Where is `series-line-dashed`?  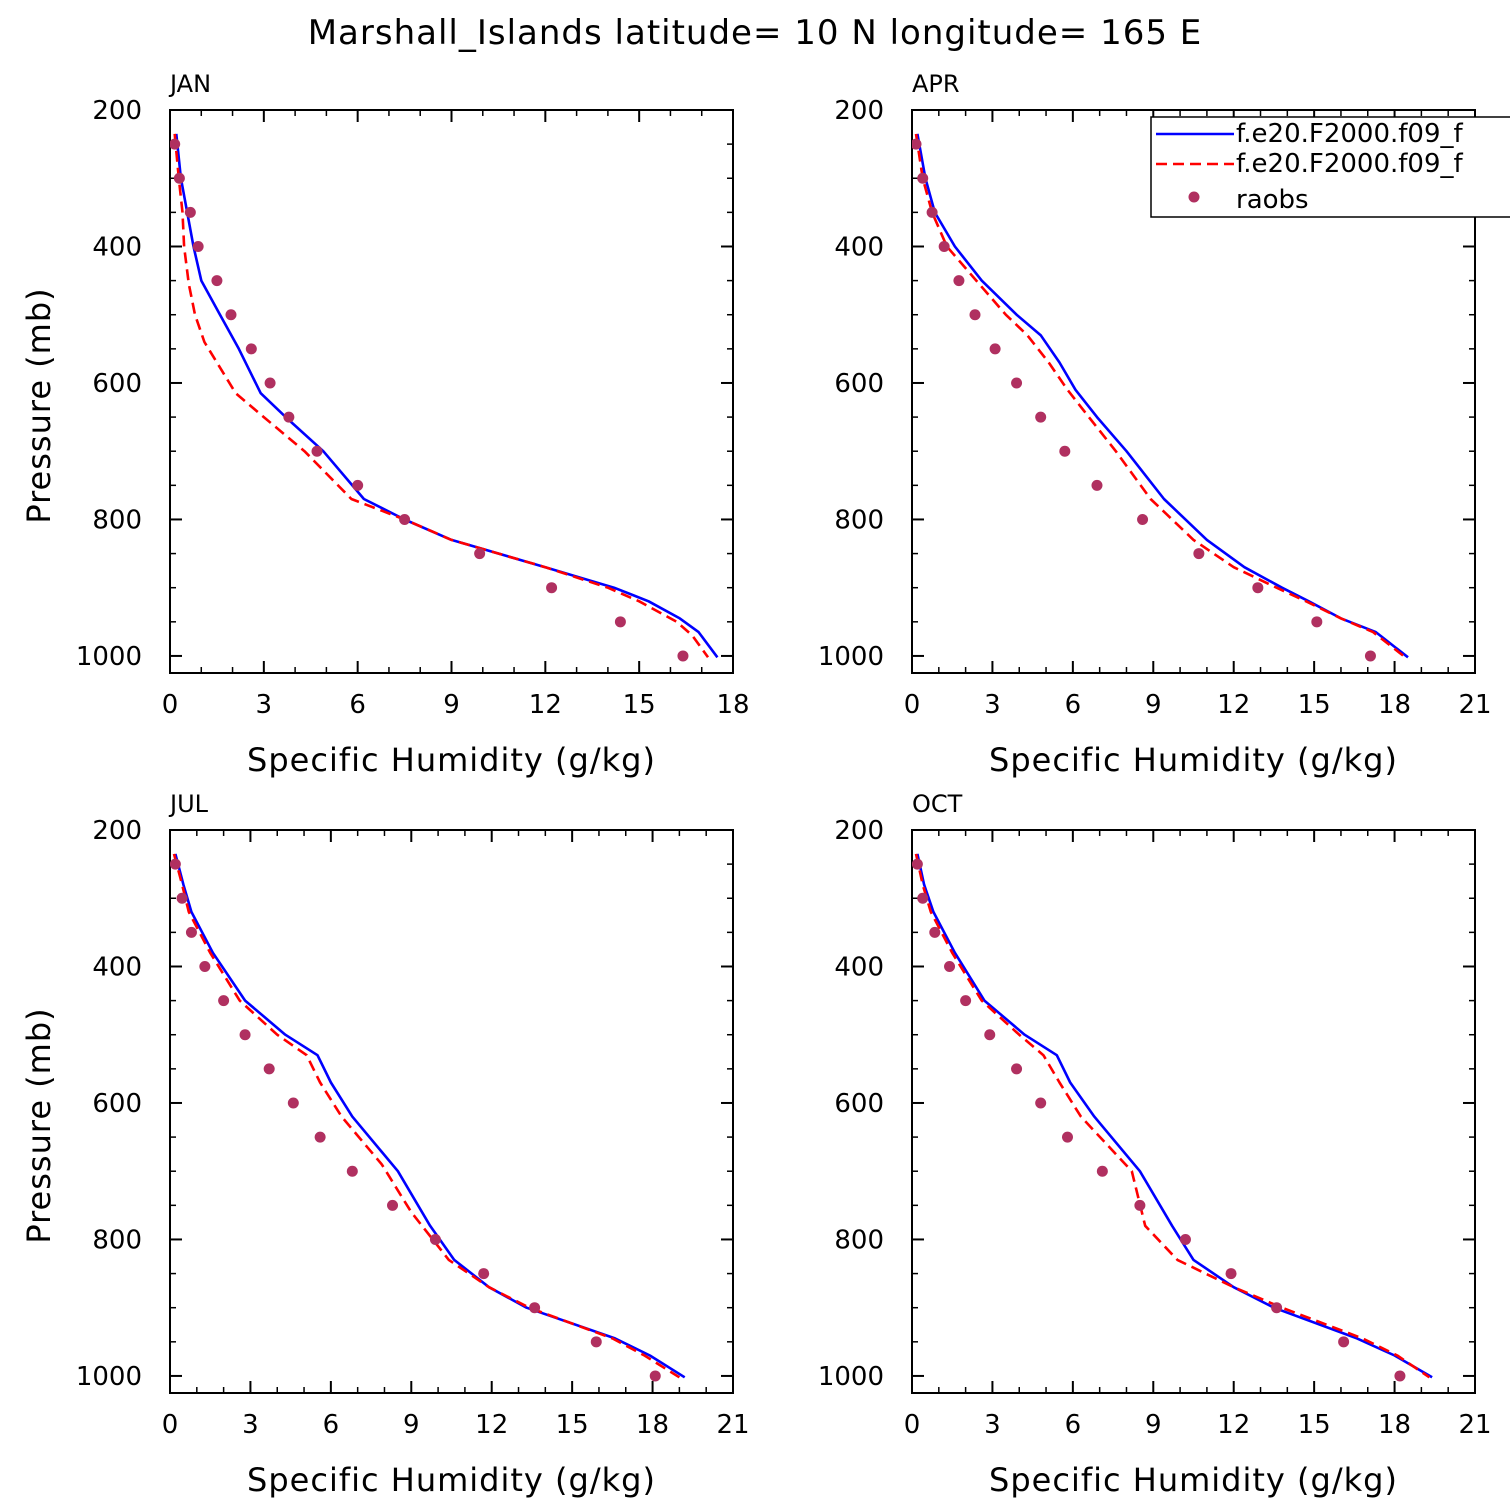
series-line-dashed is located at coordinates (1172, 1116).